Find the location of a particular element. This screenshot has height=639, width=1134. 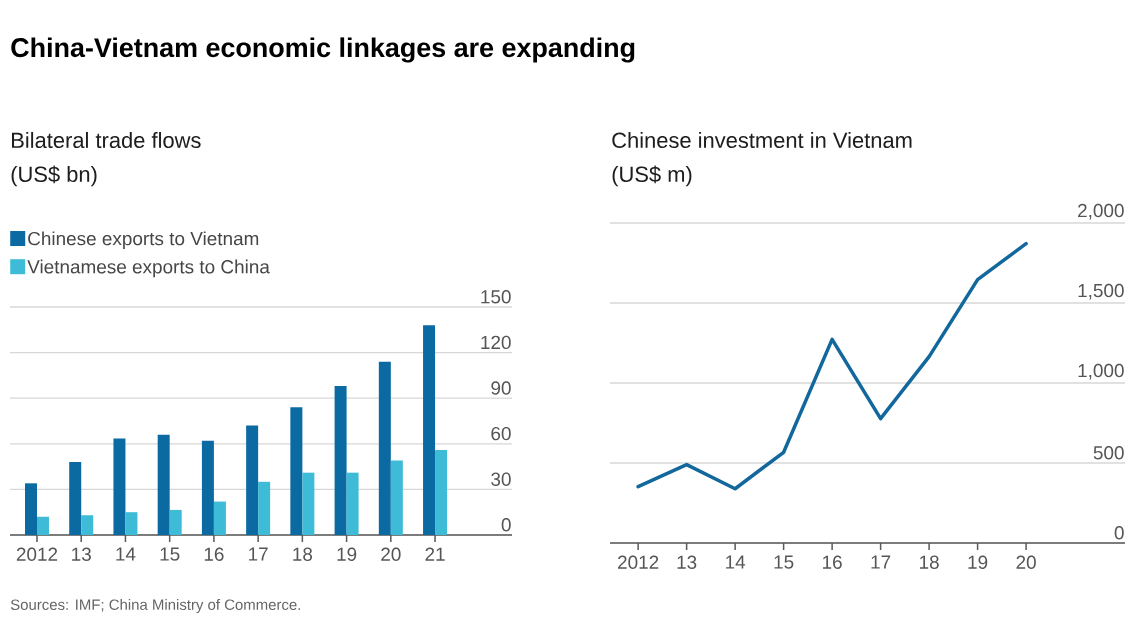

chart-title: Chinese investment in Vietnam is located at coordinates (762, 140).